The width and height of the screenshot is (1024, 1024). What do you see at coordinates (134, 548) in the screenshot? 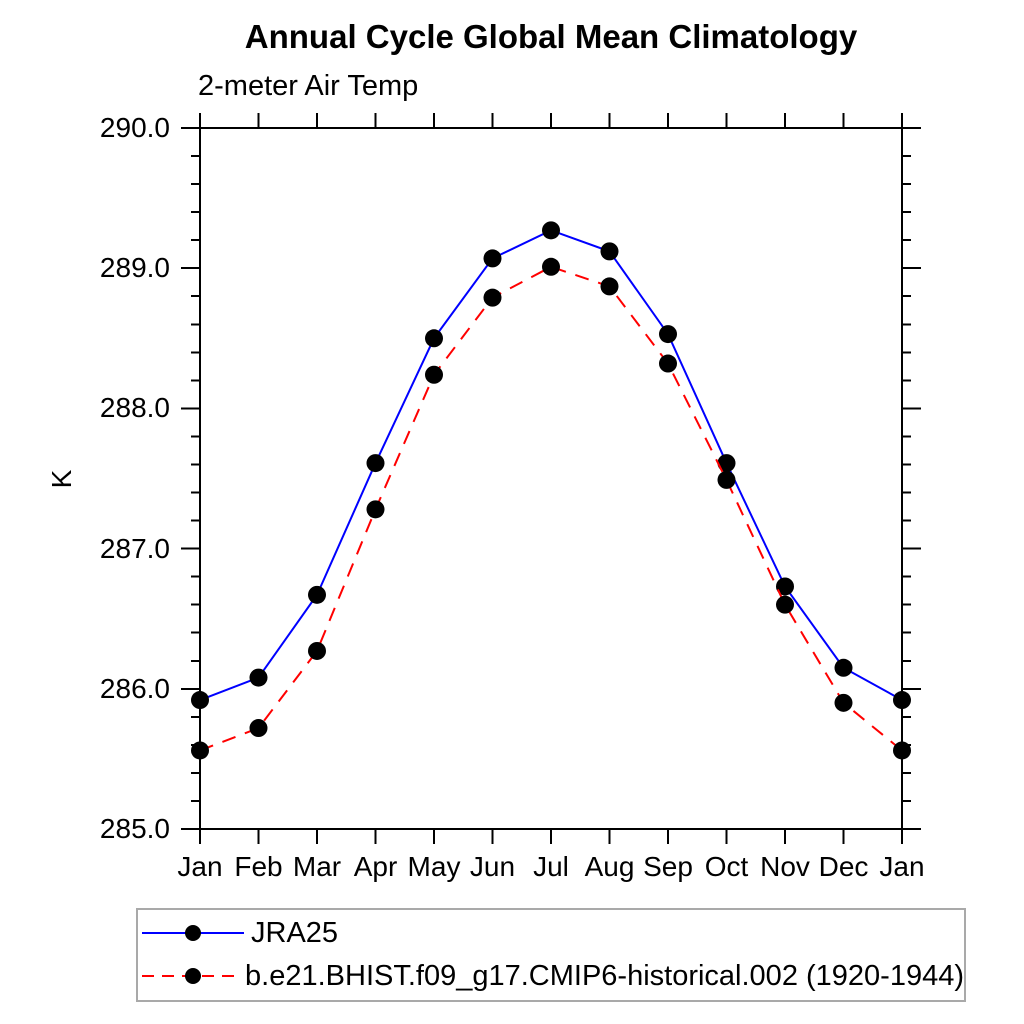
I see `y-tick-label: 287.0` at bounding box center [134, 548].